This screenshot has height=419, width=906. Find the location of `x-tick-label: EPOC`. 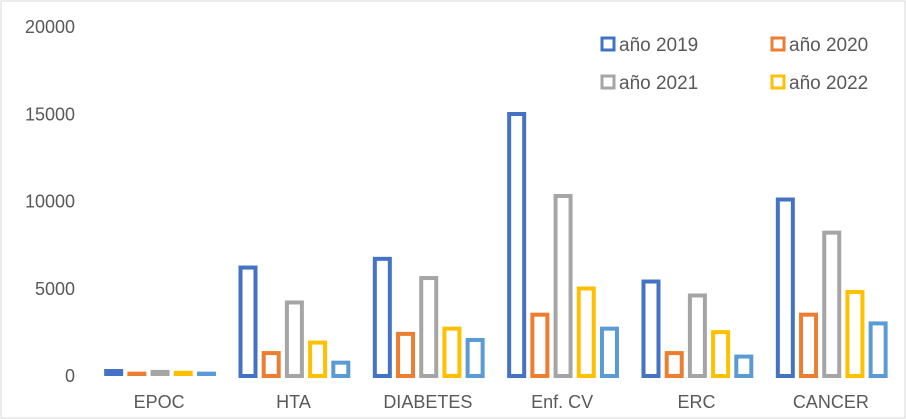

x-tick-label: EPOC is located at coordinates (159, 402).